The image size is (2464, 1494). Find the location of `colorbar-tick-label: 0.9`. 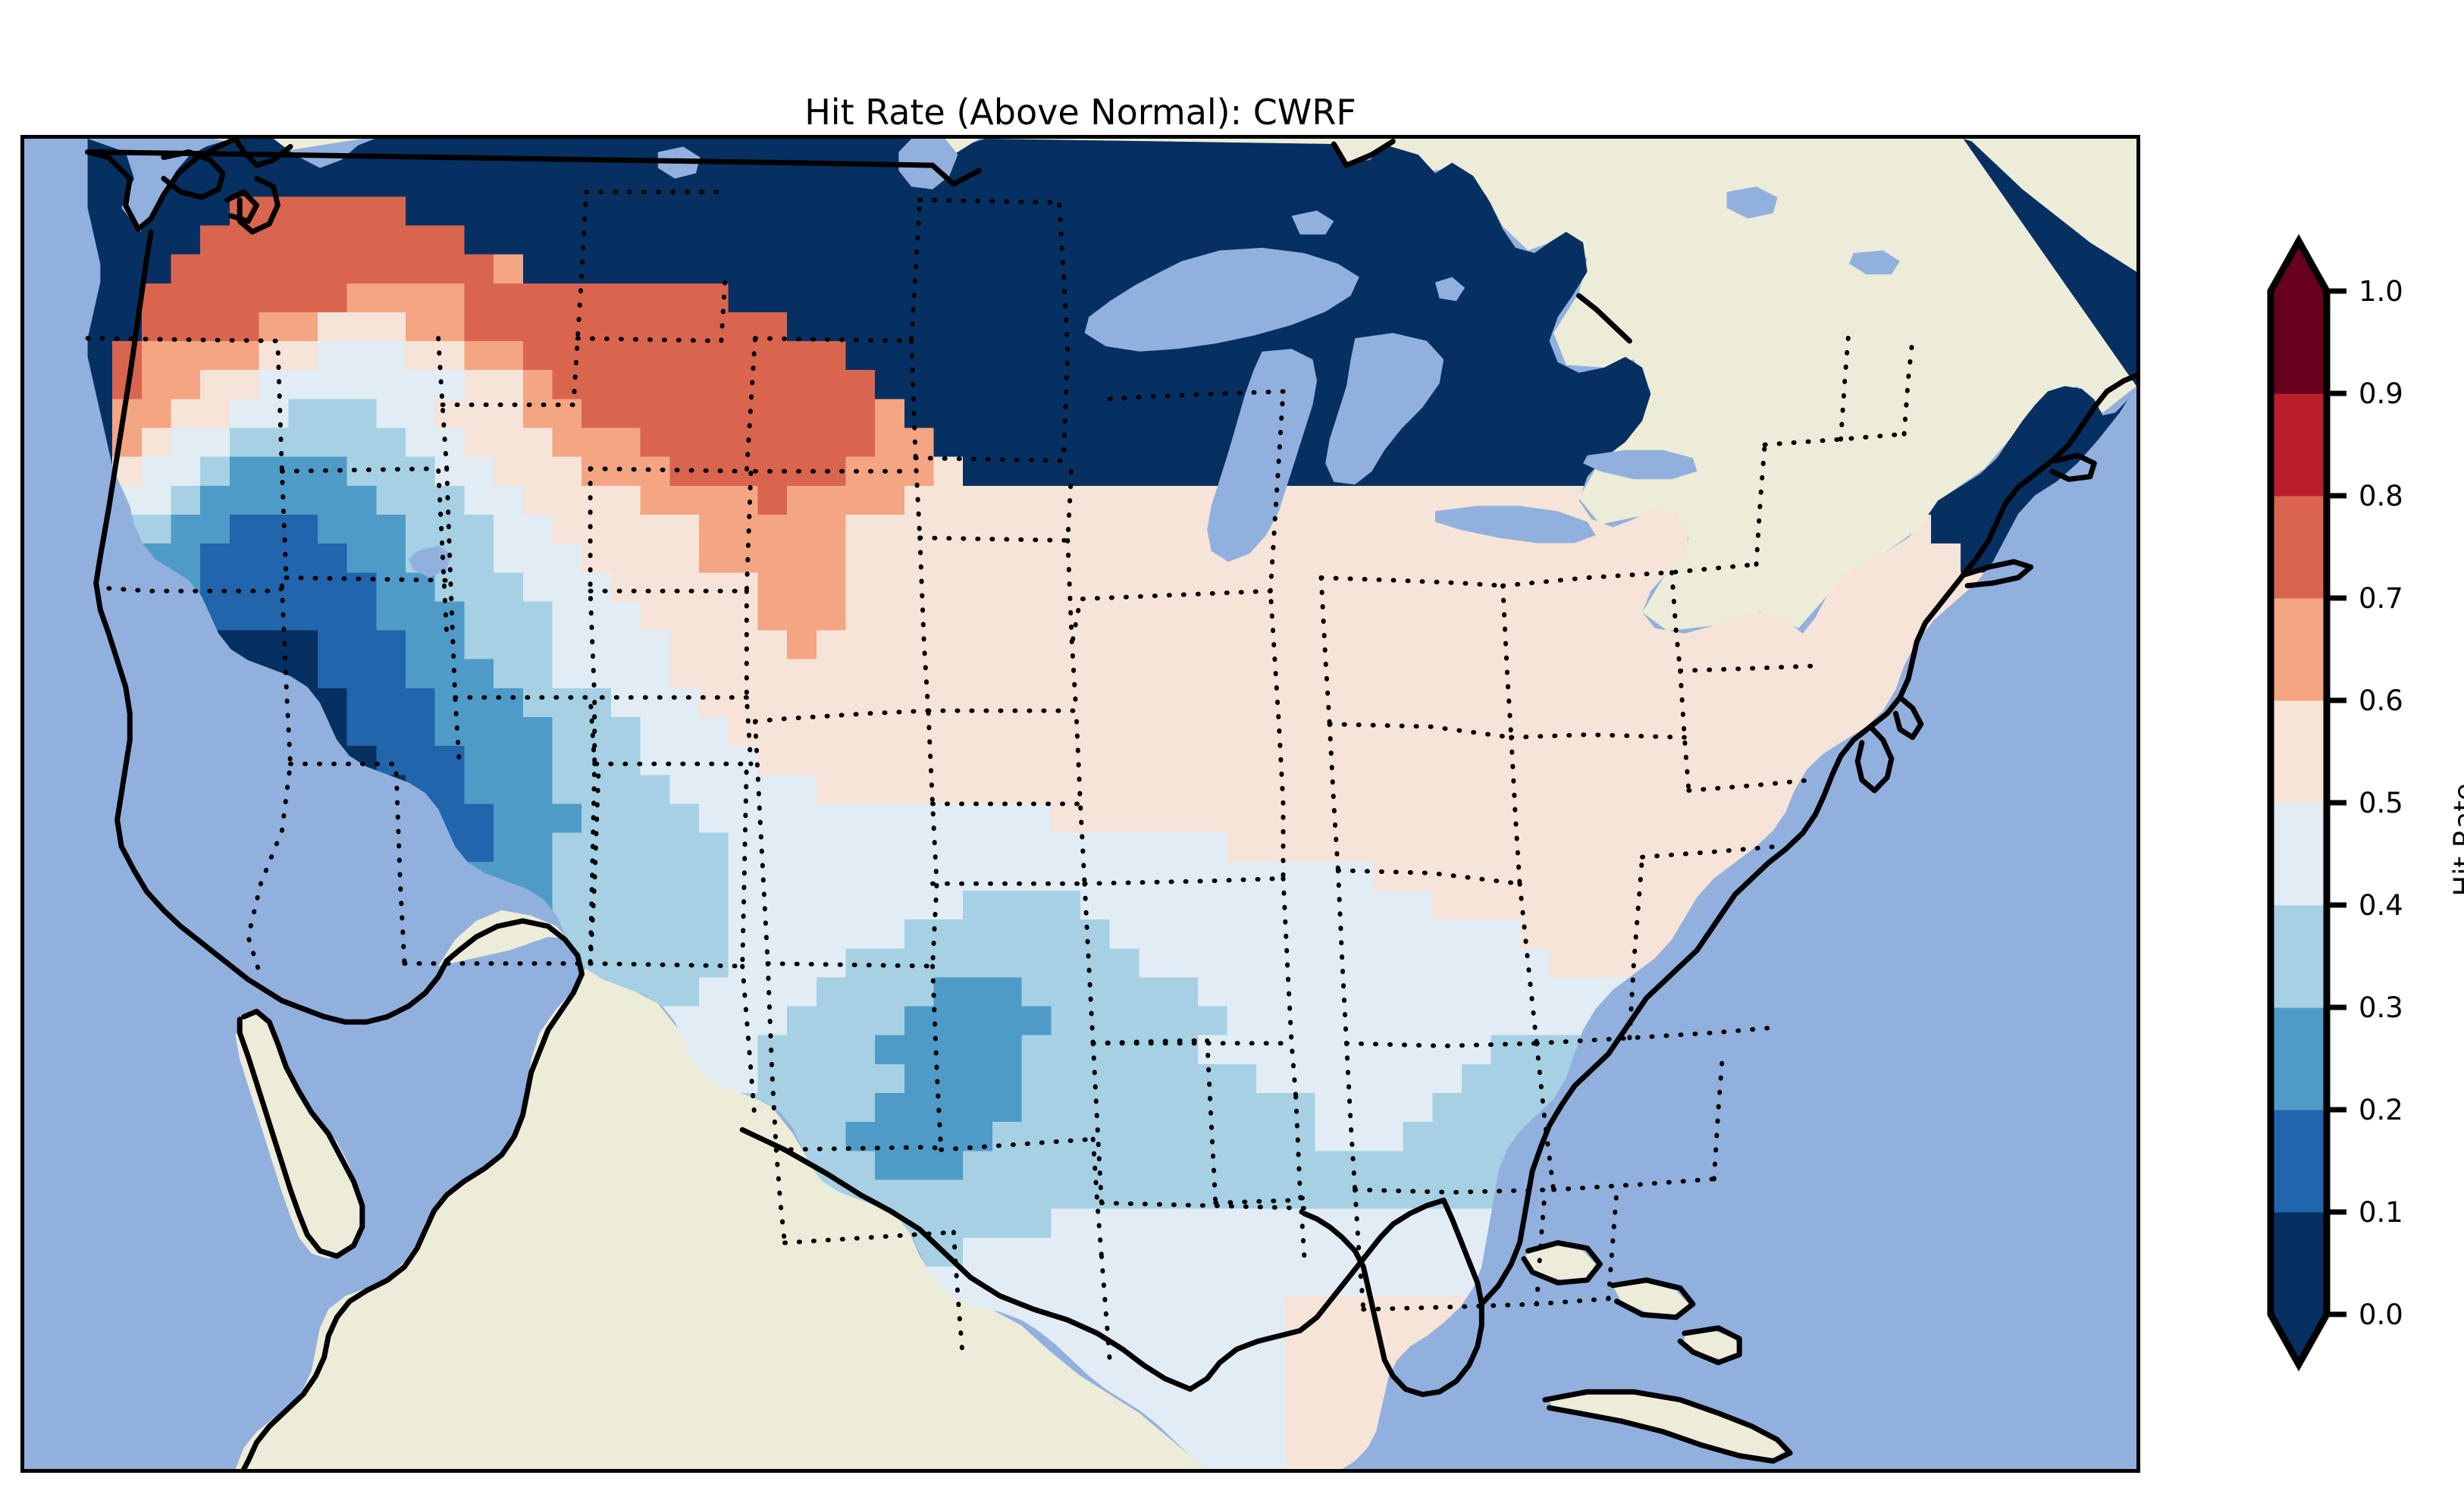

colorbar-tick-label: 0.9 is located at coordinates (2381, 393).